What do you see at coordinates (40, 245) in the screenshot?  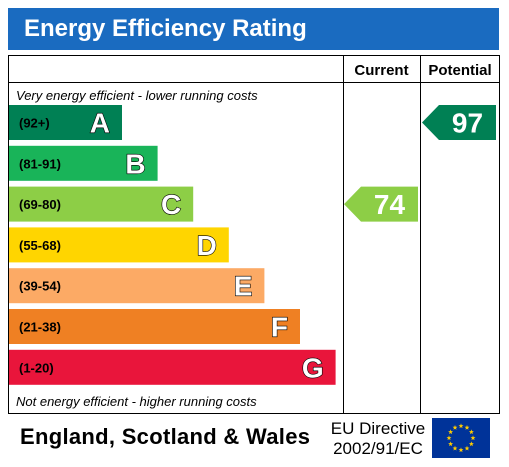 I see `band-d-range: (55-68)` at bounding box center [40, 245].